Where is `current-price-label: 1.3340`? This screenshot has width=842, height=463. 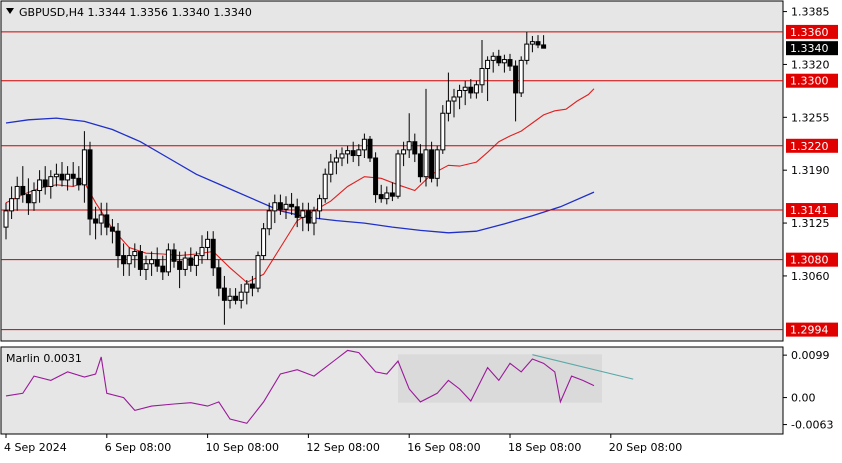
current-price-label: 1.3340 is located at coordinates (809, 48).